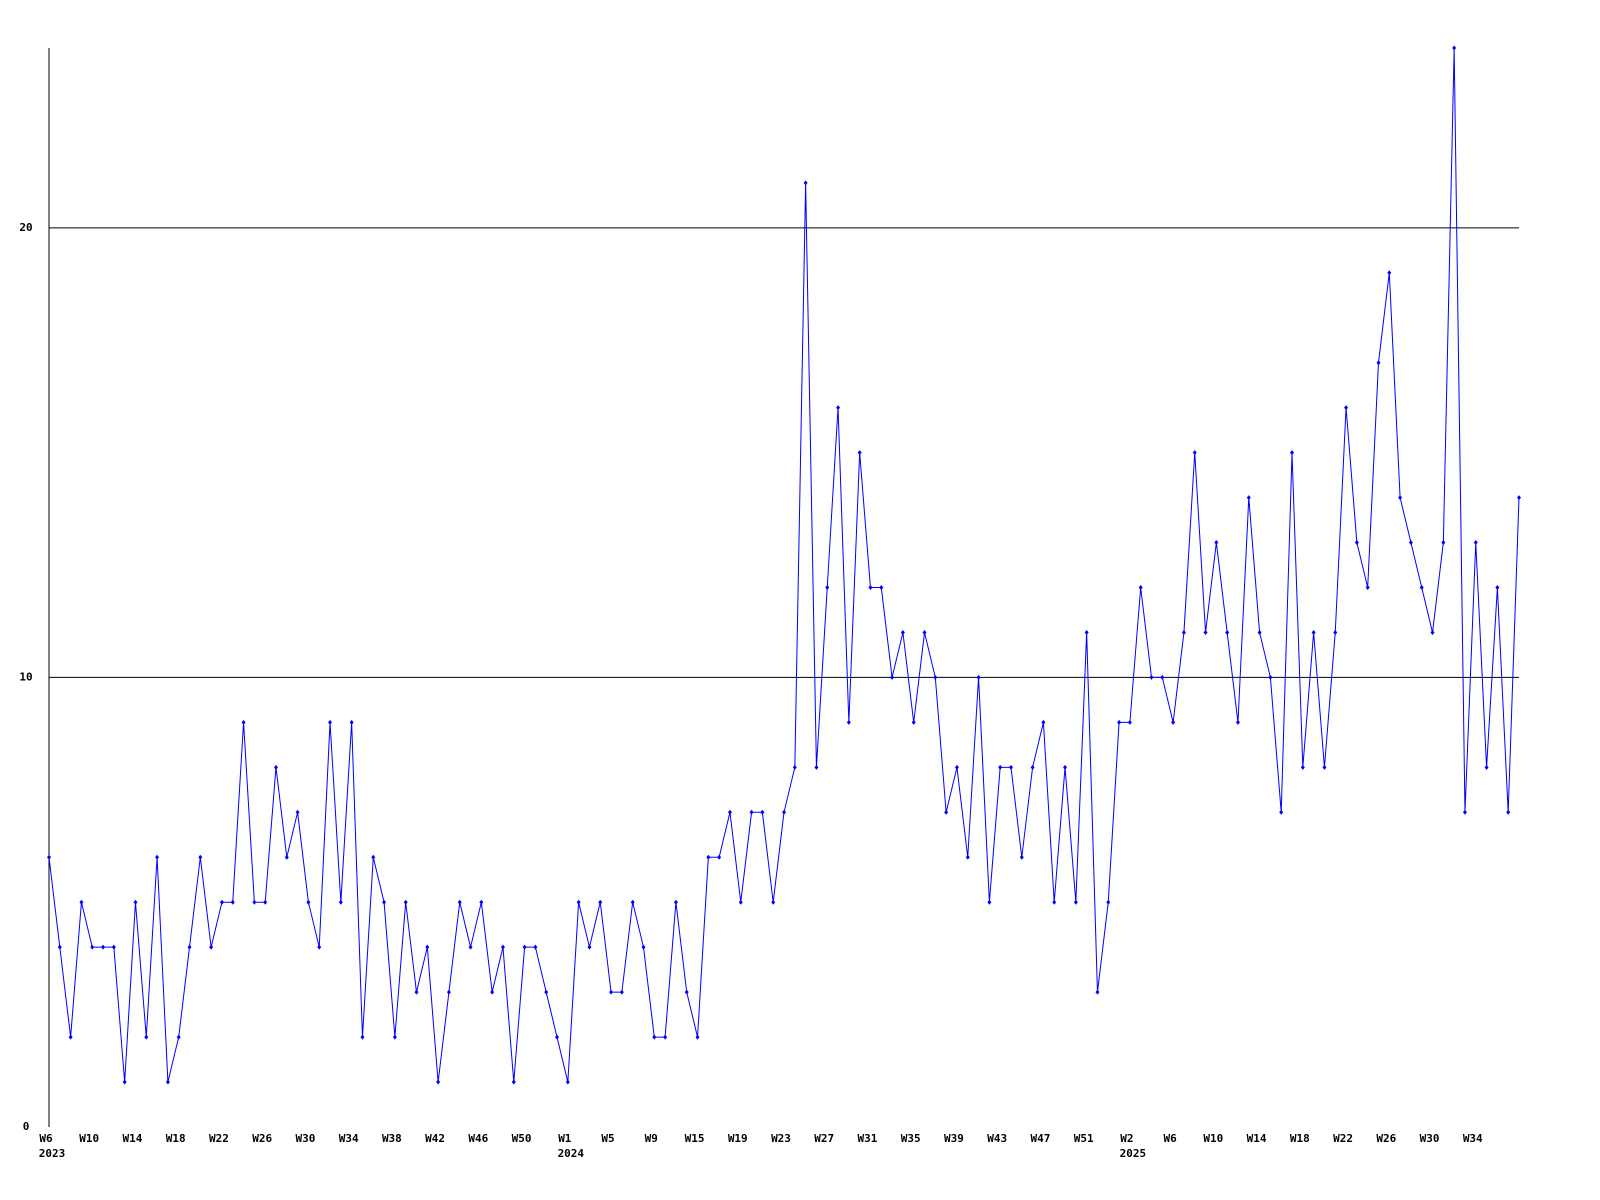 This screenshot has height=1200, width=1600. What do you see at coordinates (695, 1138) in the screenshot?
I see `x-tick-label: W15` at bounding box center [695, 1138].